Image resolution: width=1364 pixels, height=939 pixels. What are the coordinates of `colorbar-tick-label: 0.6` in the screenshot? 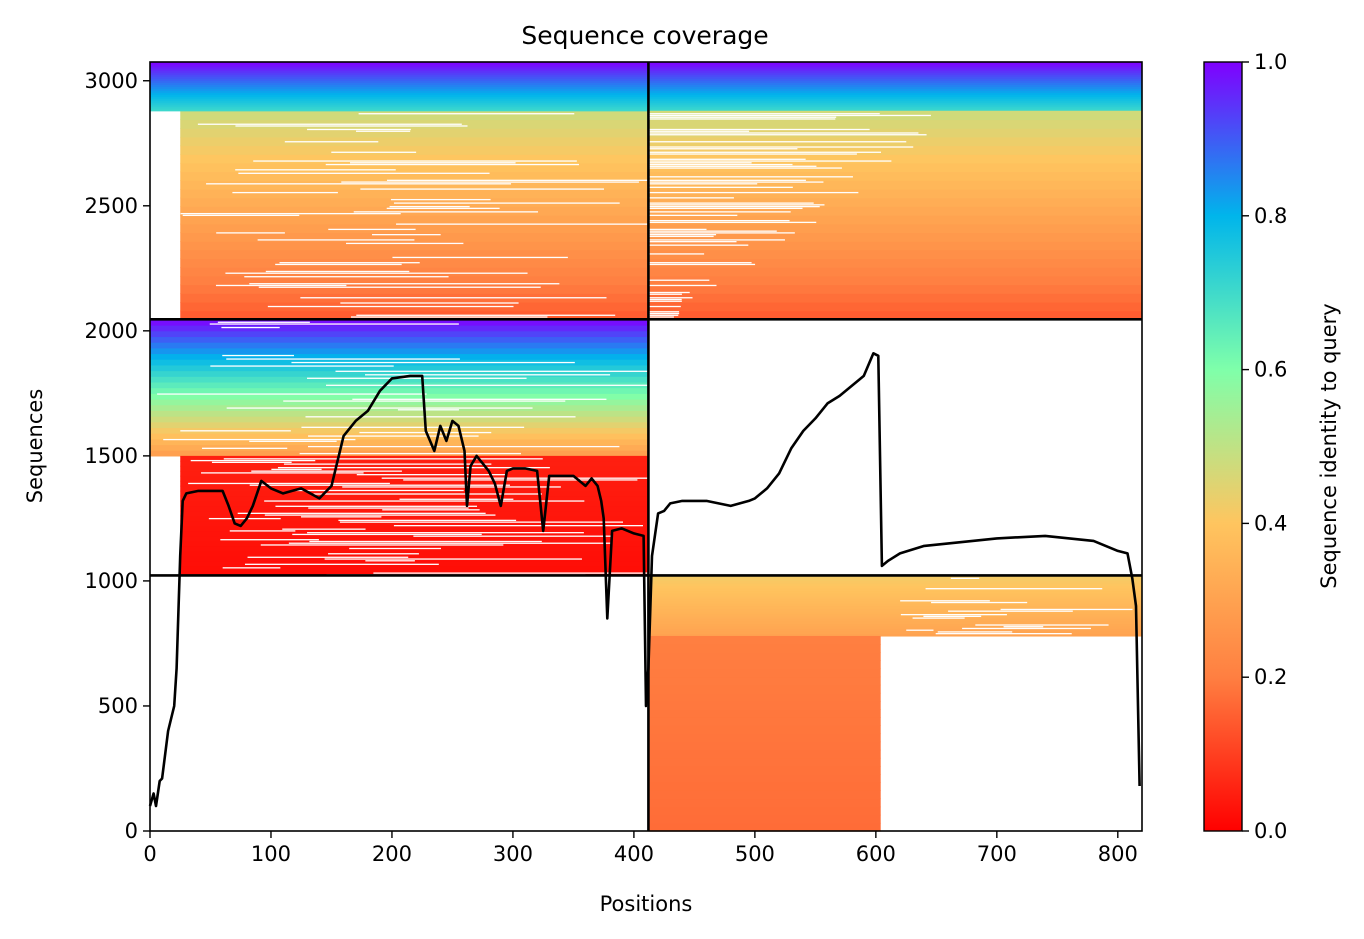 It's located at (1270, 370).